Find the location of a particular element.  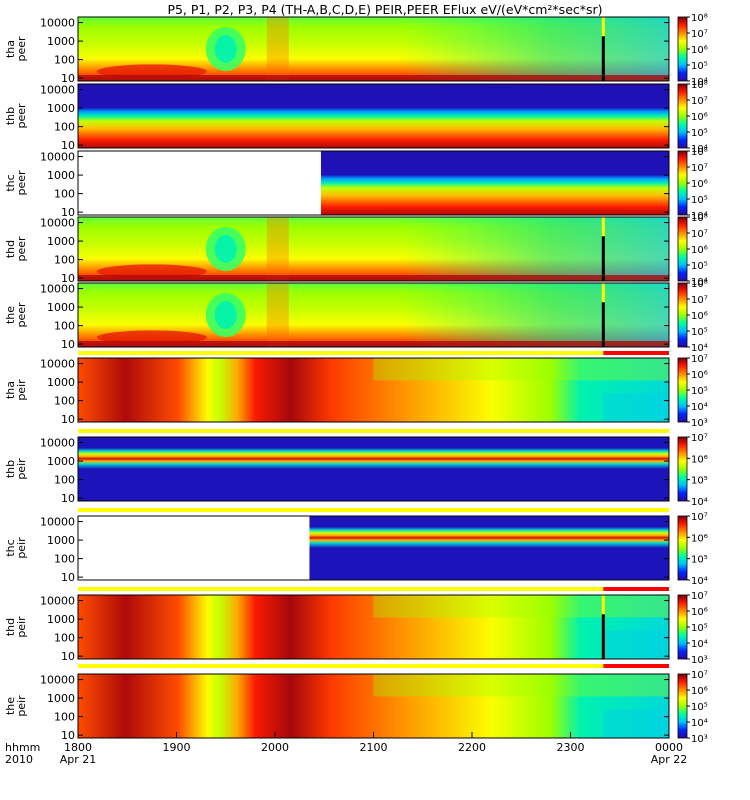

x-tick-label: 2200 is located at coordinates (472, 747).